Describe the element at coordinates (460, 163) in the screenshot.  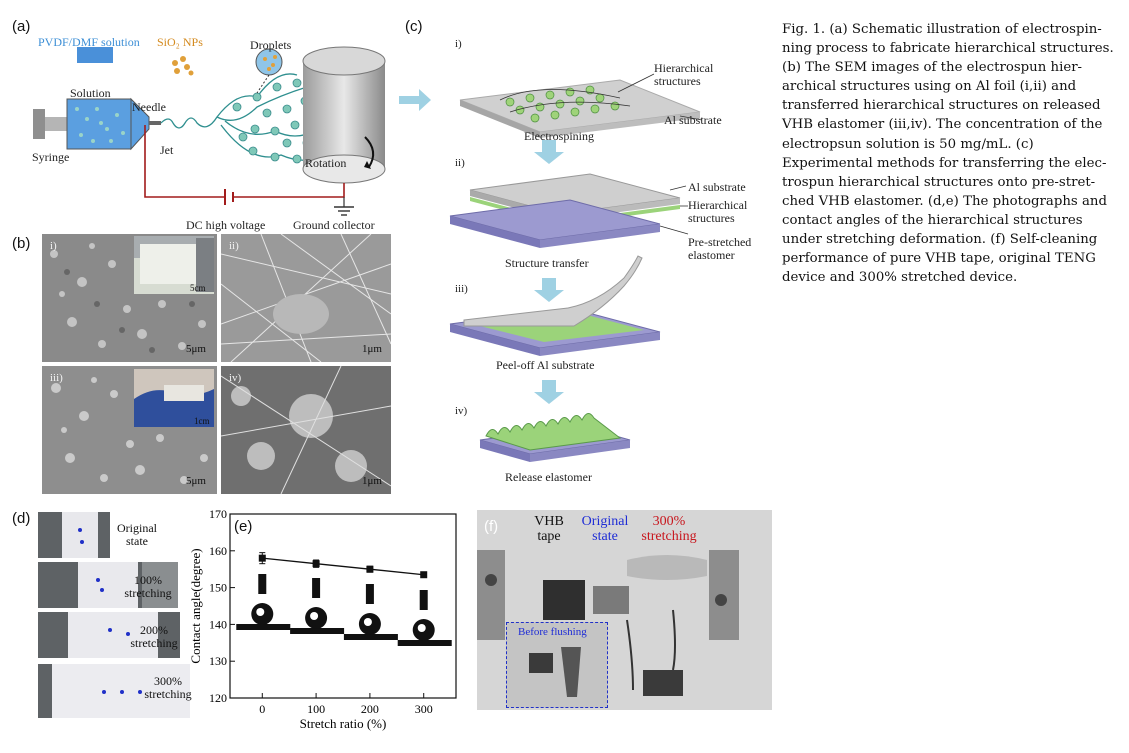
I see `step-label-2: ii)` at that location.